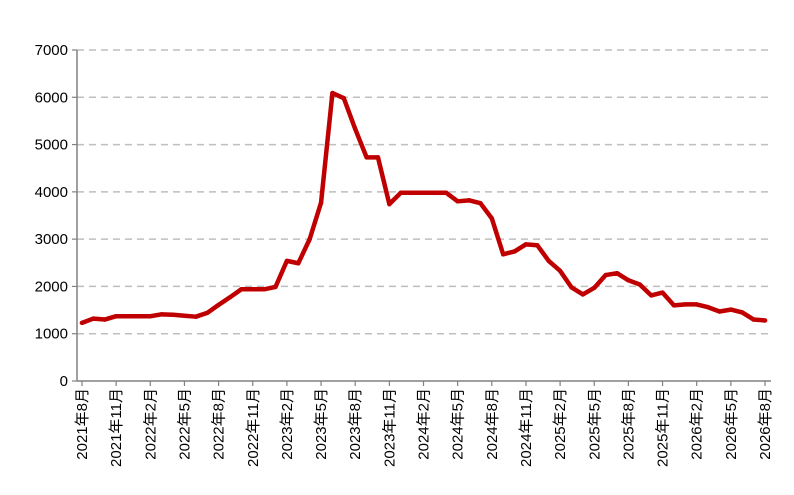  Describe the element at coordinates (526, 427) in the screenshot. I see `x-tick-label: 2024年11月` at that location.